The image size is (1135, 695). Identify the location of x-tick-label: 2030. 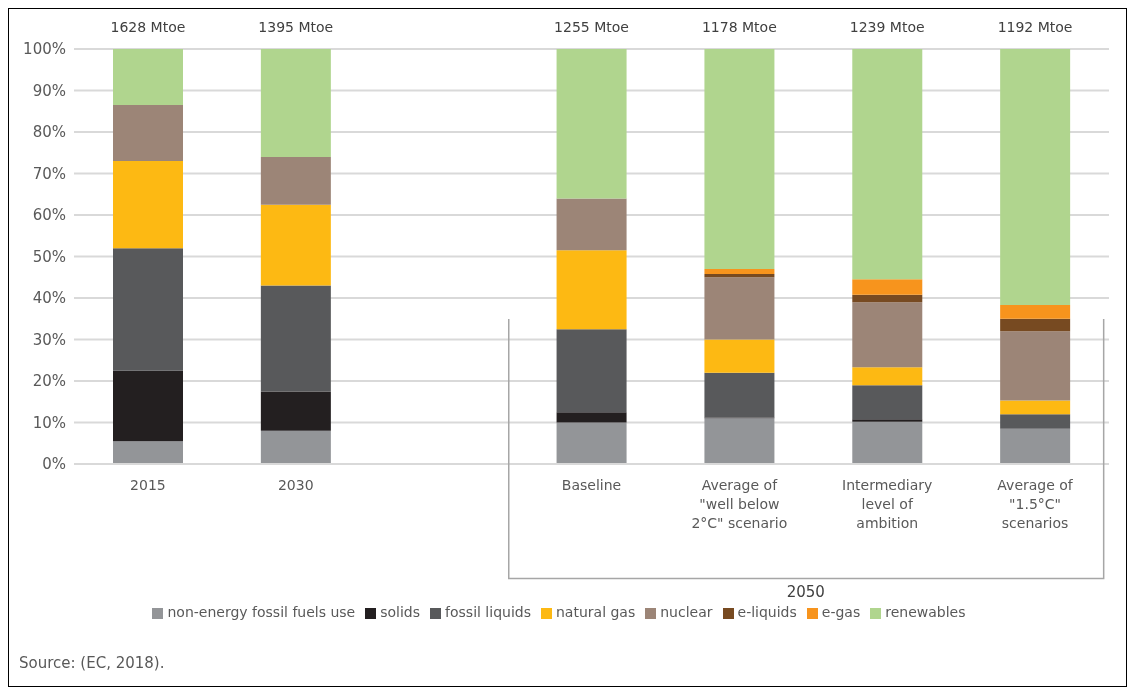
(295, 485).